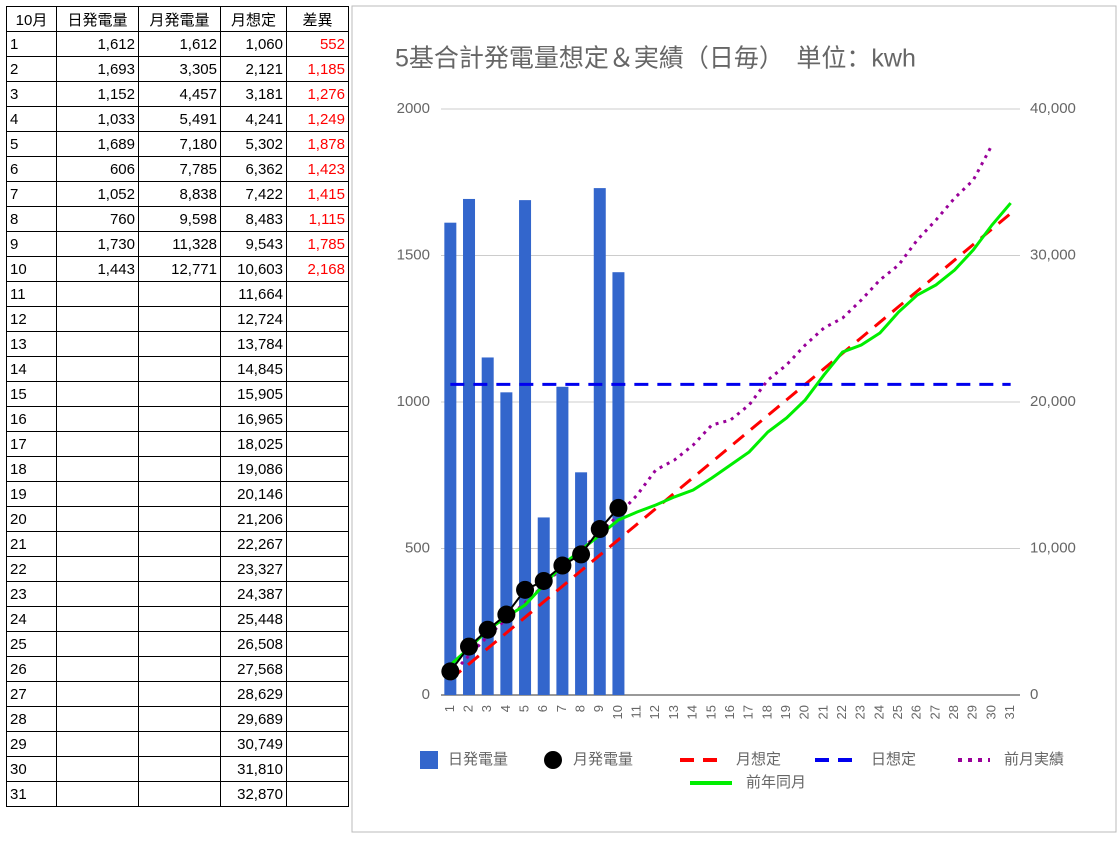 This screenshot has width=1117, height=843. I want to click on x-tick-label: 16, so click(729, 712).